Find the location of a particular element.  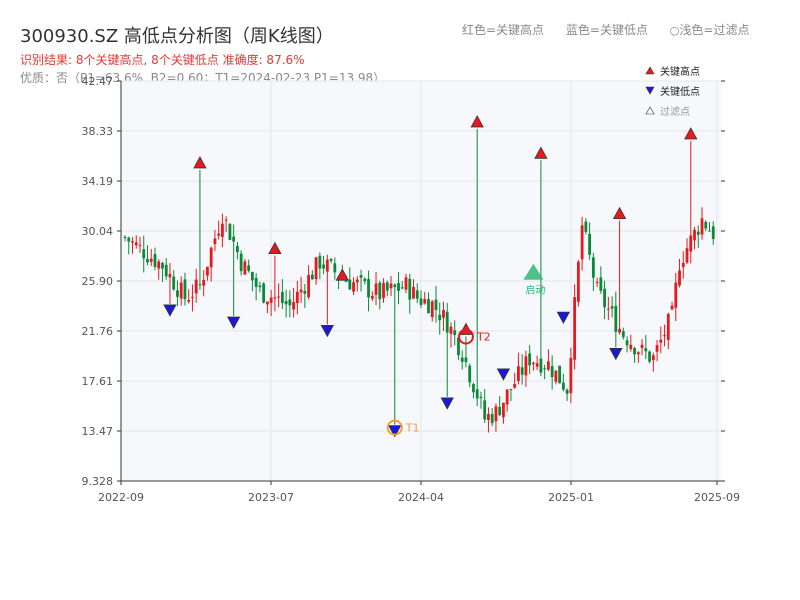

top-legend-filtered: ○浅色=过滤点 is located at coordinates (709, 30).